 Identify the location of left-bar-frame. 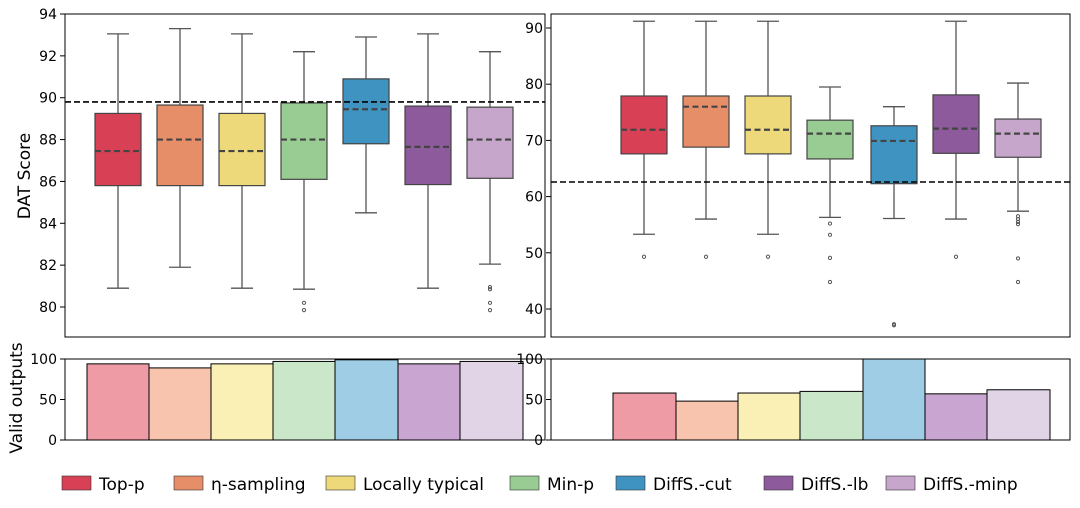
(305, 399).